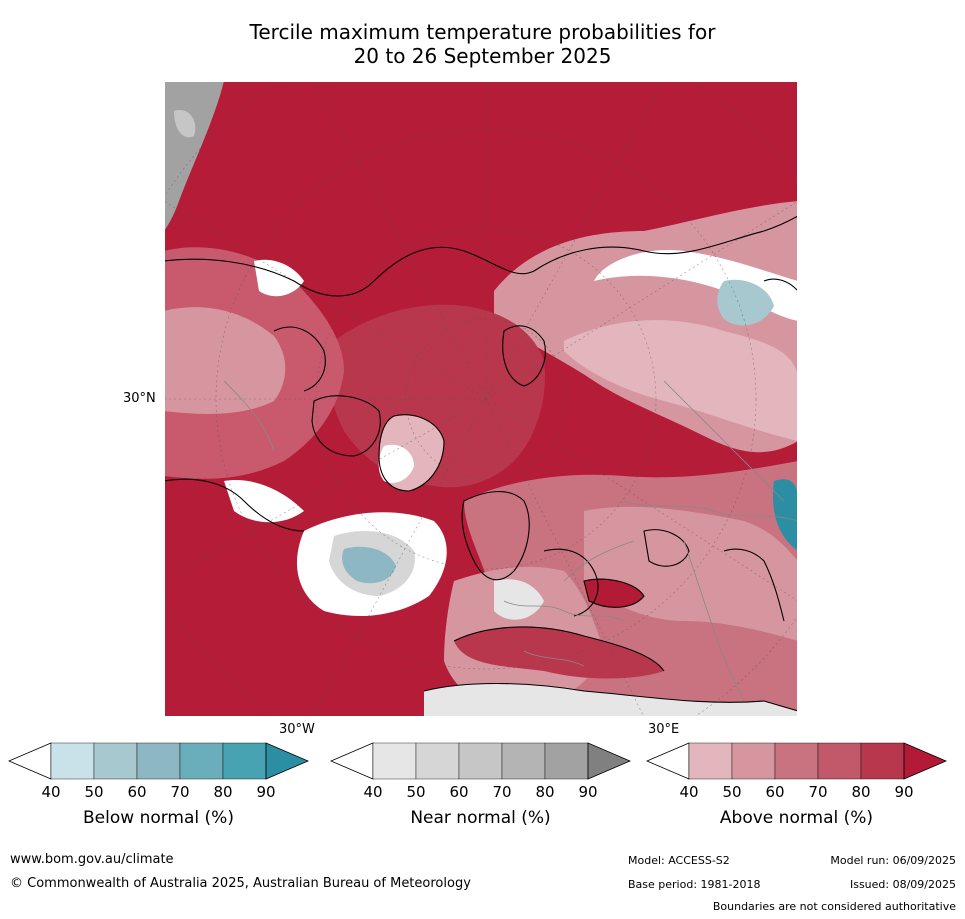 This screenshot has height=919, width=965. What do you see at coordinates (796, 818) in the screenshot?
I see `colorbar-title: Above normal (%)` at bounding box center [796, 818].